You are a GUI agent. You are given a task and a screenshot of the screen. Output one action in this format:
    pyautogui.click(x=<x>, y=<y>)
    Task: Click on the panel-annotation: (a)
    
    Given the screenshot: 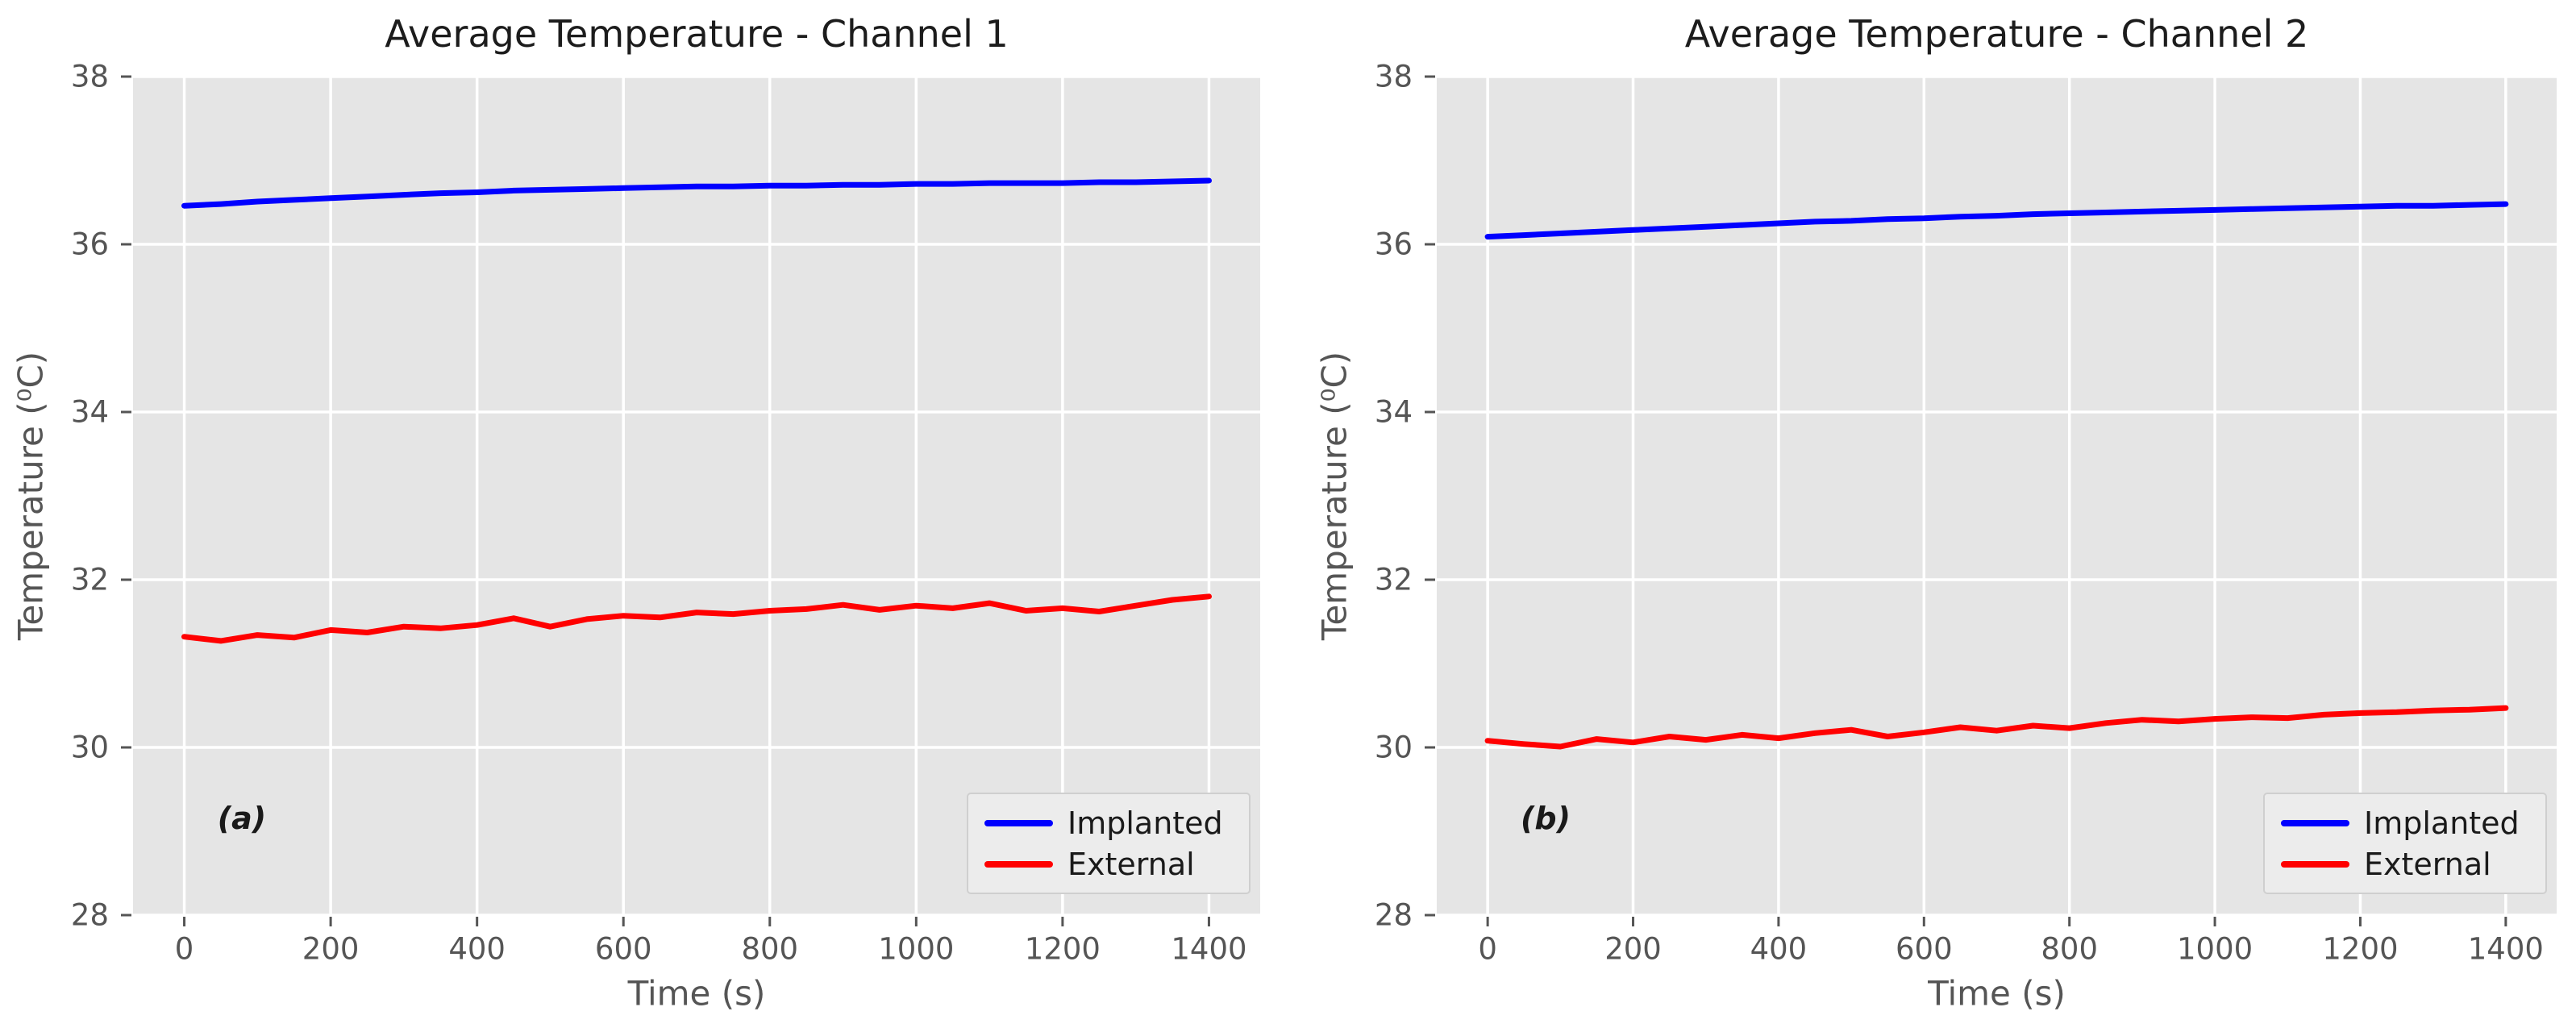 What is the action you would take?
    pyautogui.click(x=242, y=818)
    